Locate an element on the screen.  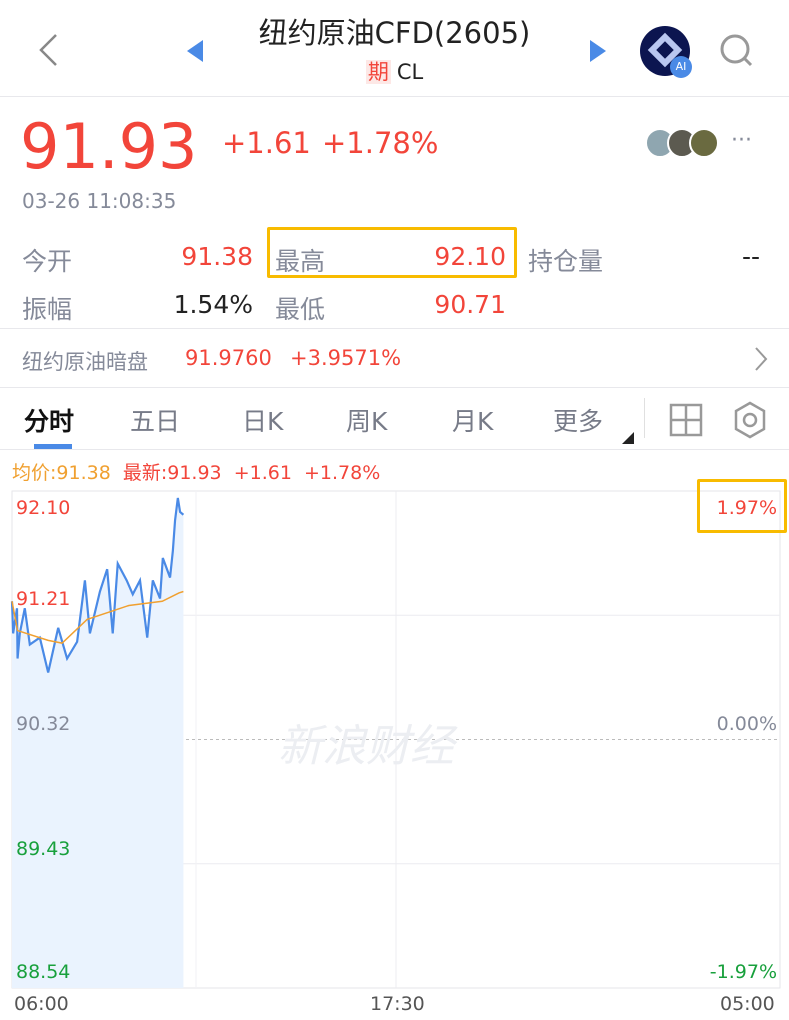
chevron-right-icon is located at coordinates (761, 359).